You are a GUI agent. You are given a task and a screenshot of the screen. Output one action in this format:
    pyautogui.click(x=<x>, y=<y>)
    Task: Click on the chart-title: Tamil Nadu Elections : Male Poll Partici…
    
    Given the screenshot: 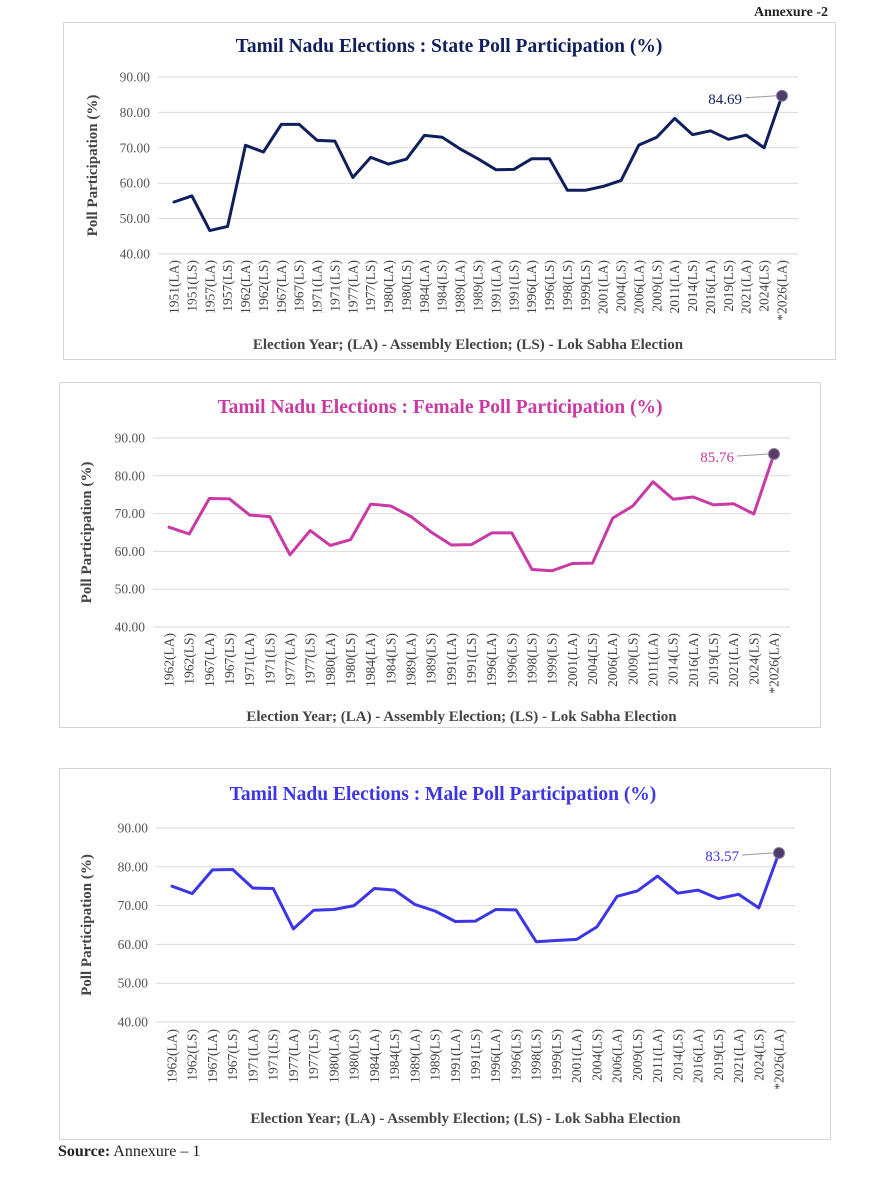 What is the action you would take?
    pyautogui.click(x=443, y=794)
    